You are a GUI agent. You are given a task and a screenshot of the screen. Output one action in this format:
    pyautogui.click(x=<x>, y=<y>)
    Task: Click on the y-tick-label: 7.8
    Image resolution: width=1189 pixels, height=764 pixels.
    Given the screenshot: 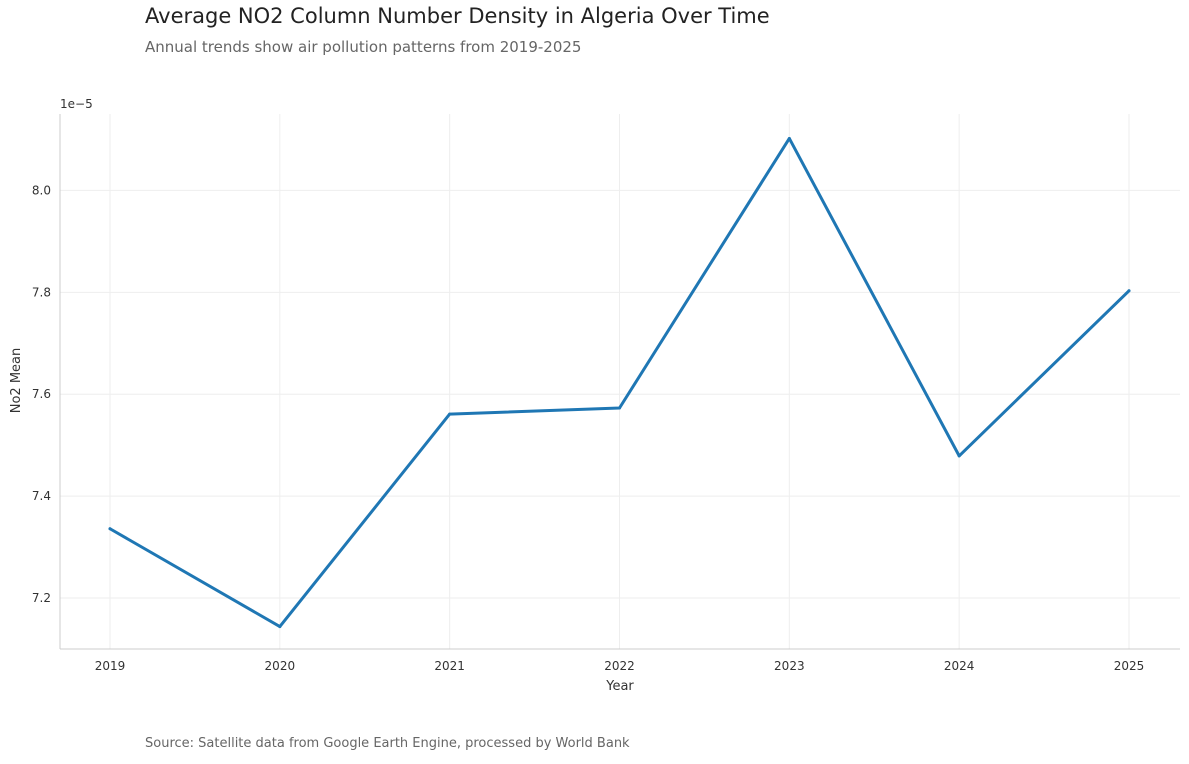 What is the action you would take?
    pyautogui.click(x=41, y=292)
    